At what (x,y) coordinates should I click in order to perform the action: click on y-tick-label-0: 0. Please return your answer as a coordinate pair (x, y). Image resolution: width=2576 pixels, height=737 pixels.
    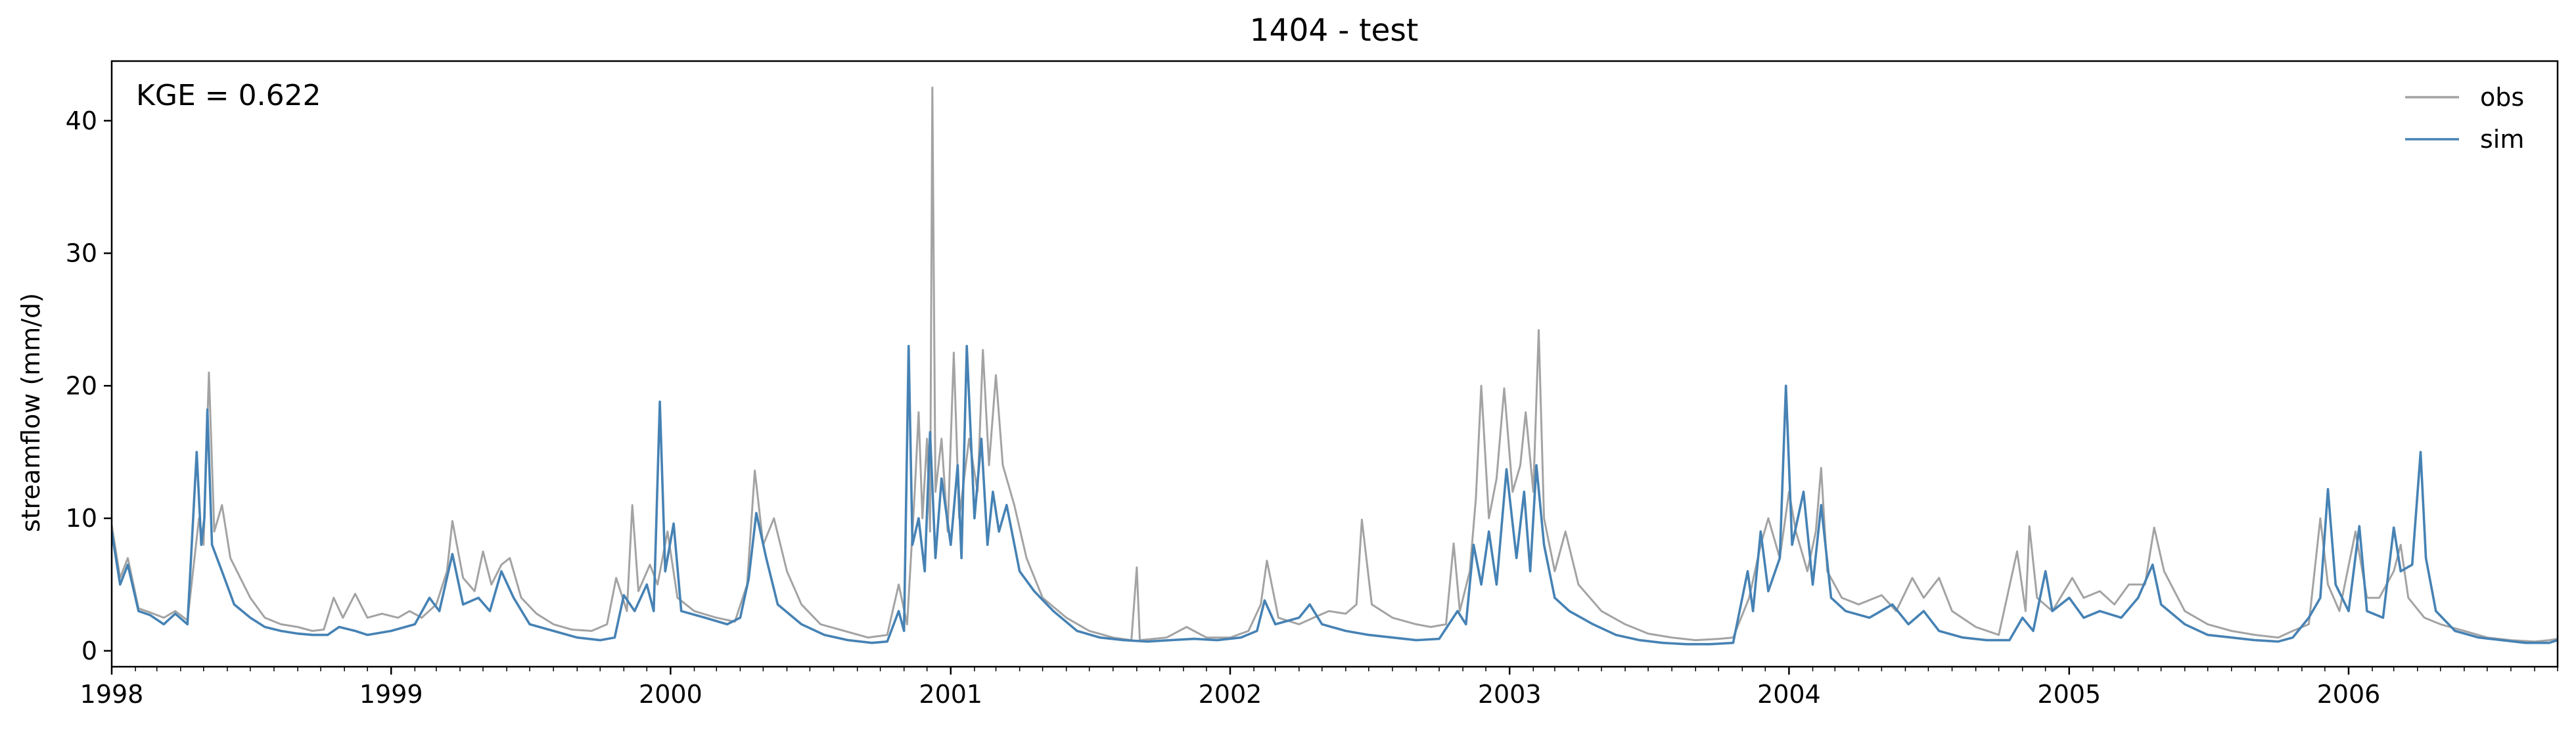
    Looking at the image, I should click on (89, 650).